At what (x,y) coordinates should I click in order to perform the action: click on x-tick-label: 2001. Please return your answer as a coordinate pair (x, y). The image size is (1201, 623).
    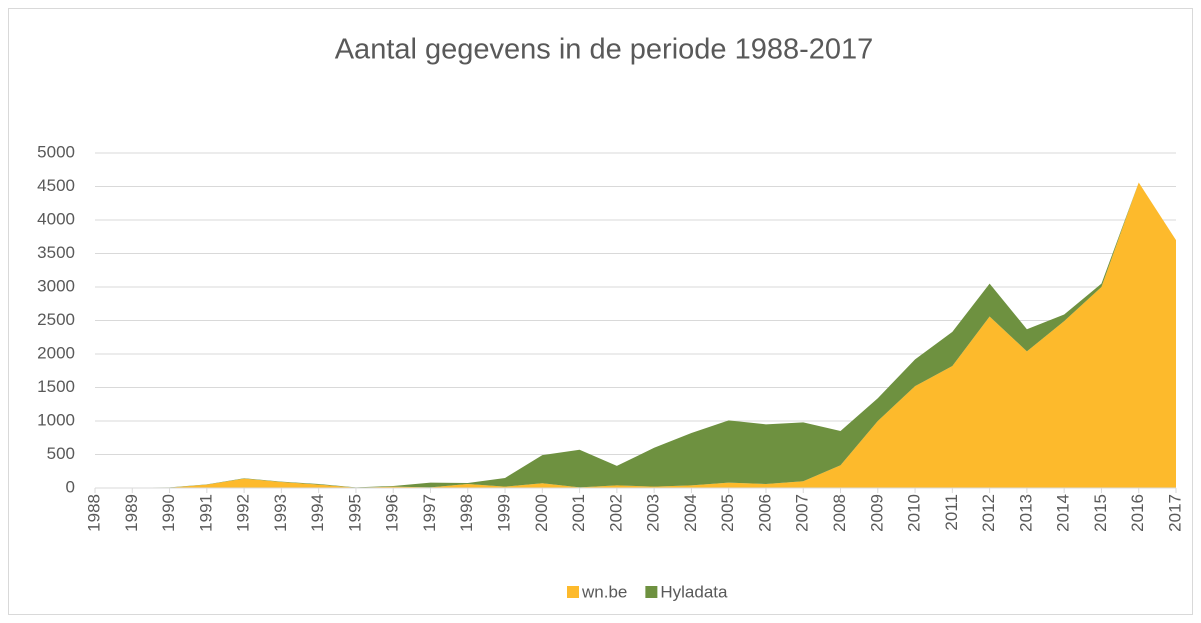
    Looking at the image, I should click on (578, 513).